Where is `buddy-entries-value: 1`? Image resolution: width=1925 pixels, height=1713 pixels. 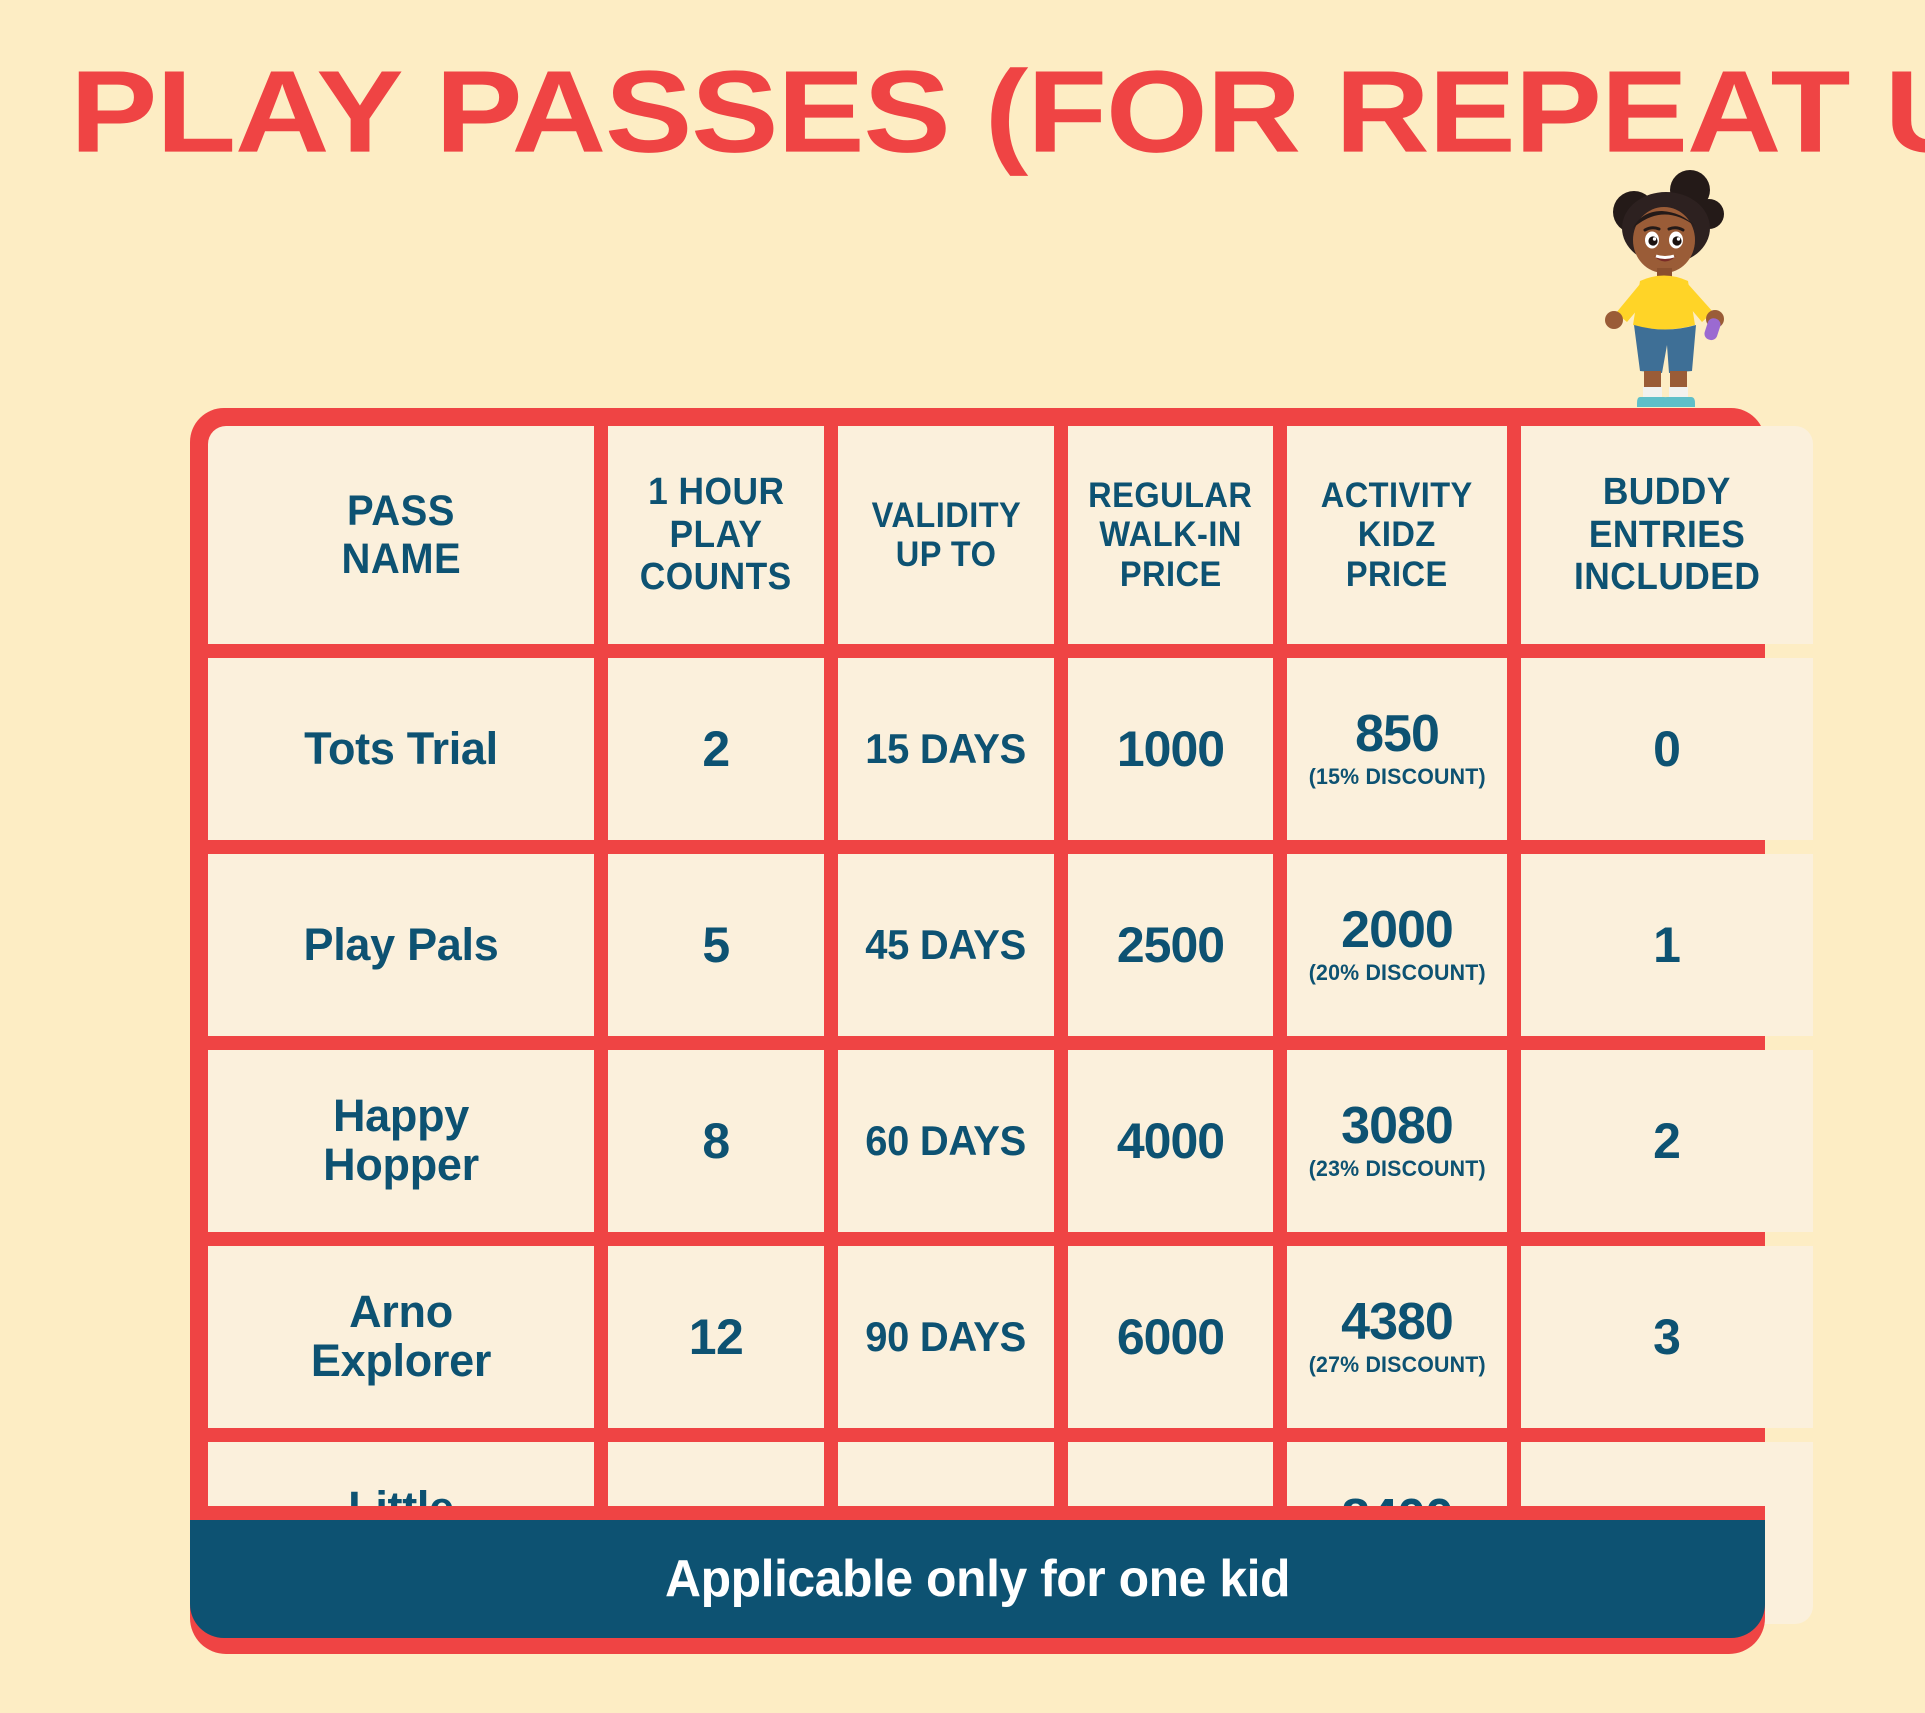
buddy-entries-value: 1 is located at coordinates (1667, 945).